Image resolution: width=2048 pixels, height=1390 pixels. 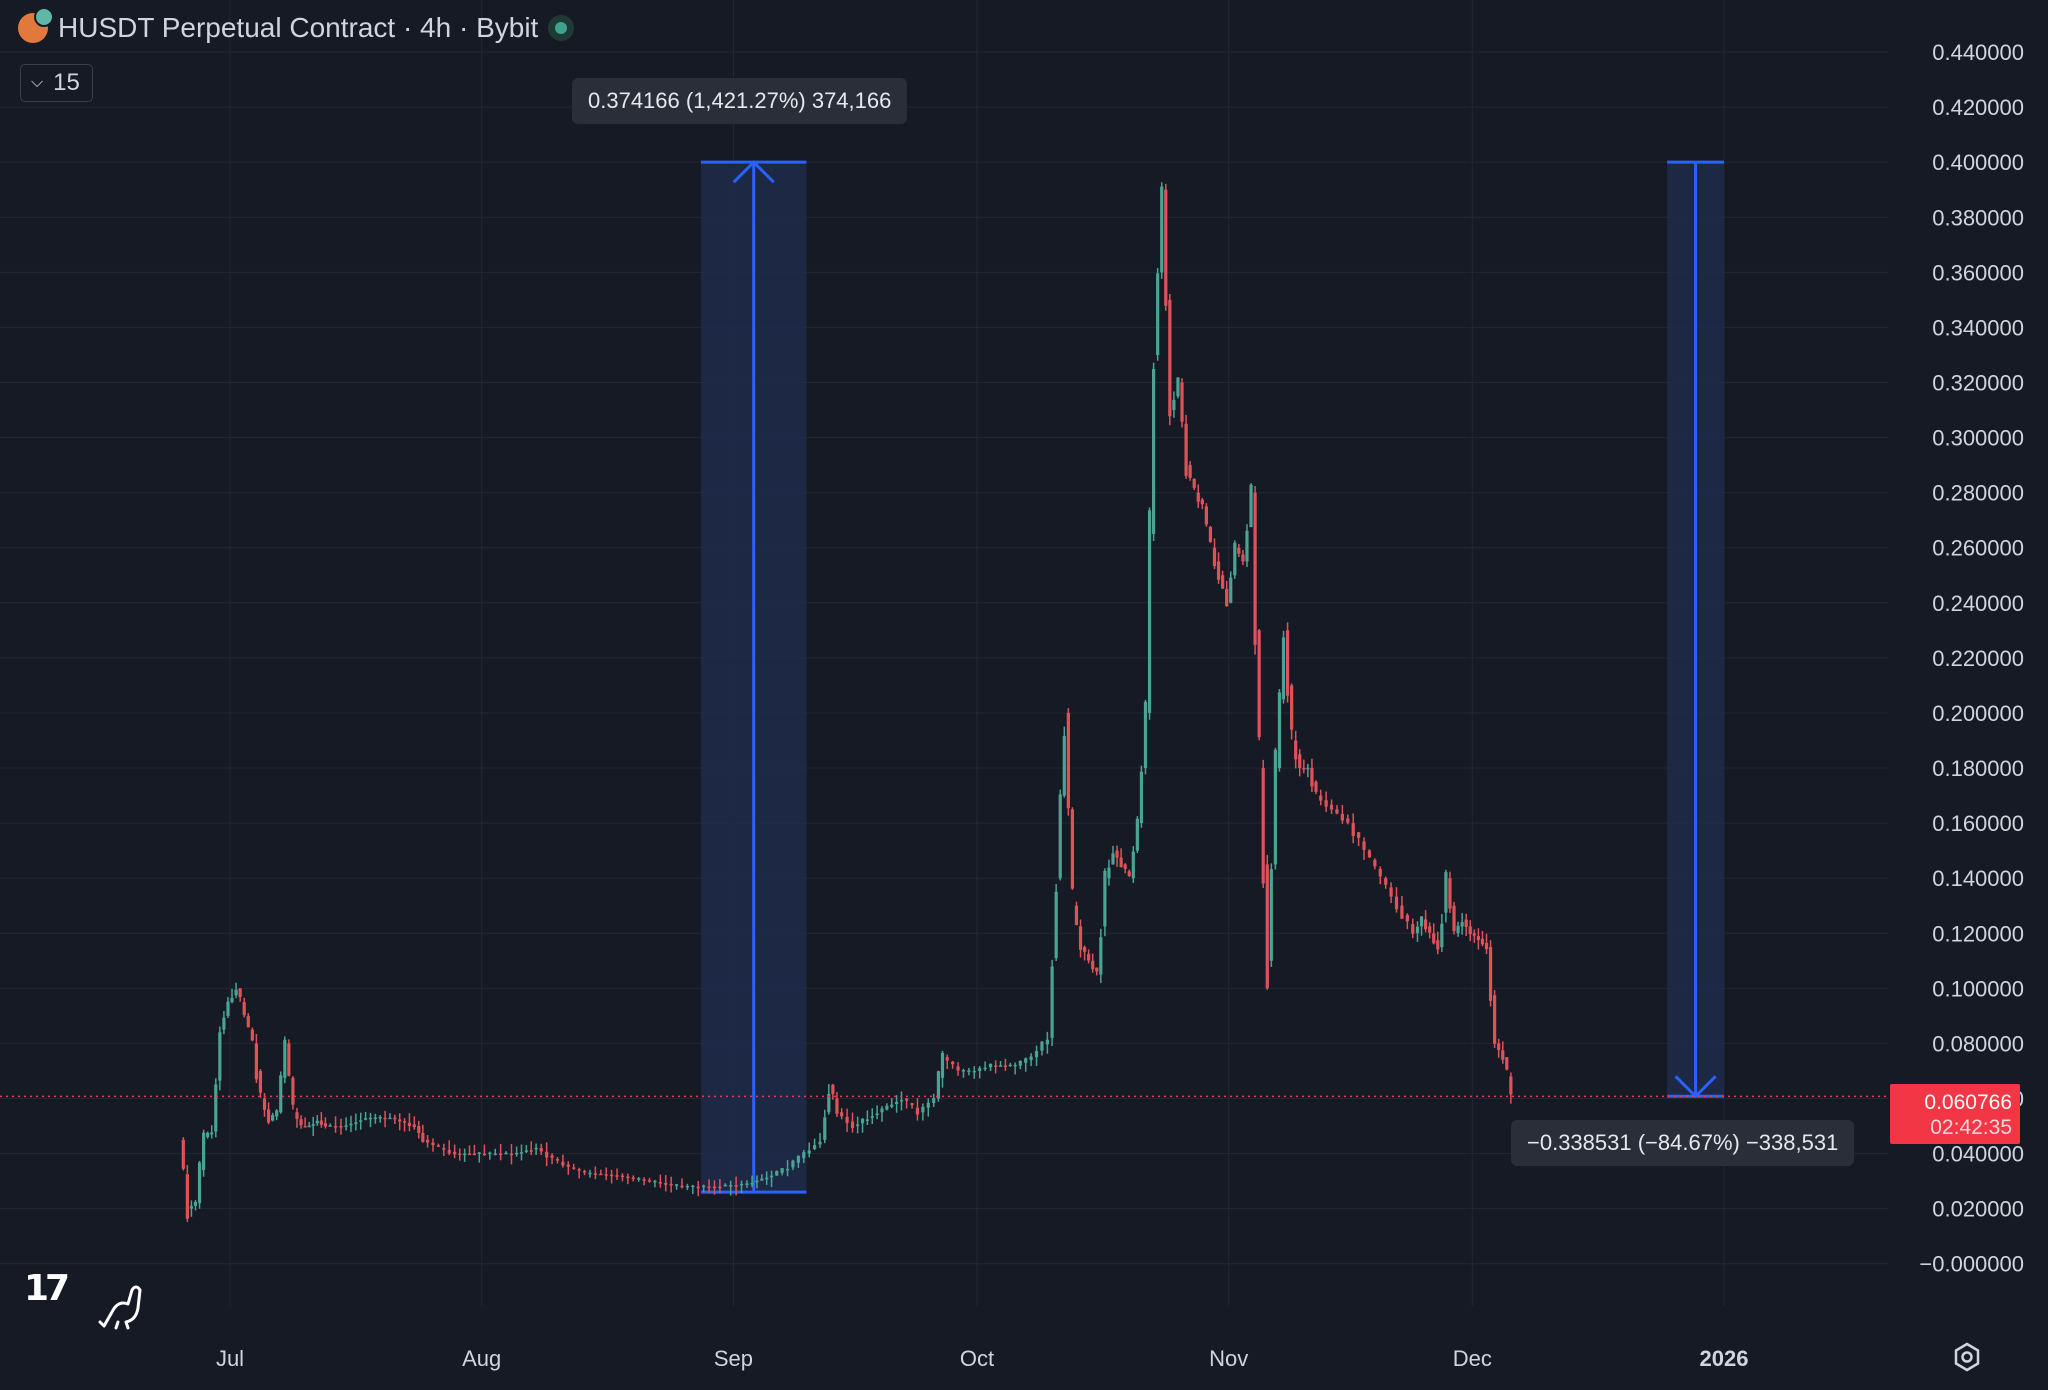 I want to click on measure-tool-down, so click(x=1695, y=629).